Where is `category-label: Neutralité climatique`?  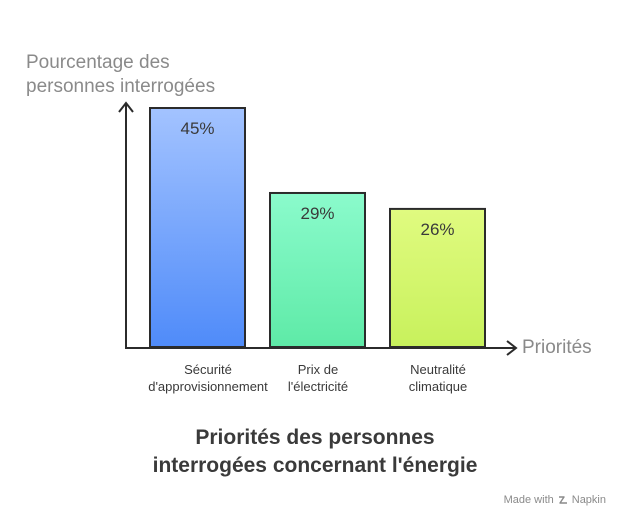 category-label: Neutralité climatique is located at coordinates (438, 378).